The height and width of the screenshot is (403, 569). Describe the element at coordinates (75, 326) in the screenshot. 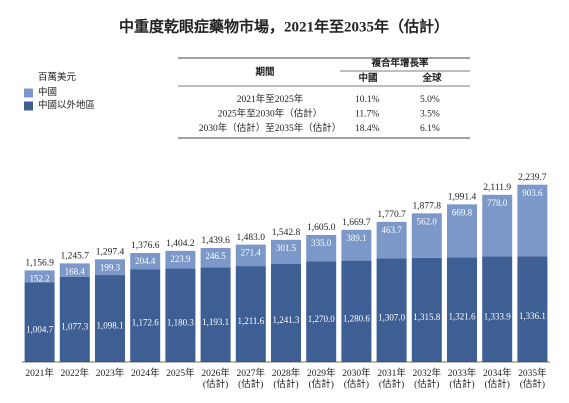

I see `value-label: 1,077.3` at that location.